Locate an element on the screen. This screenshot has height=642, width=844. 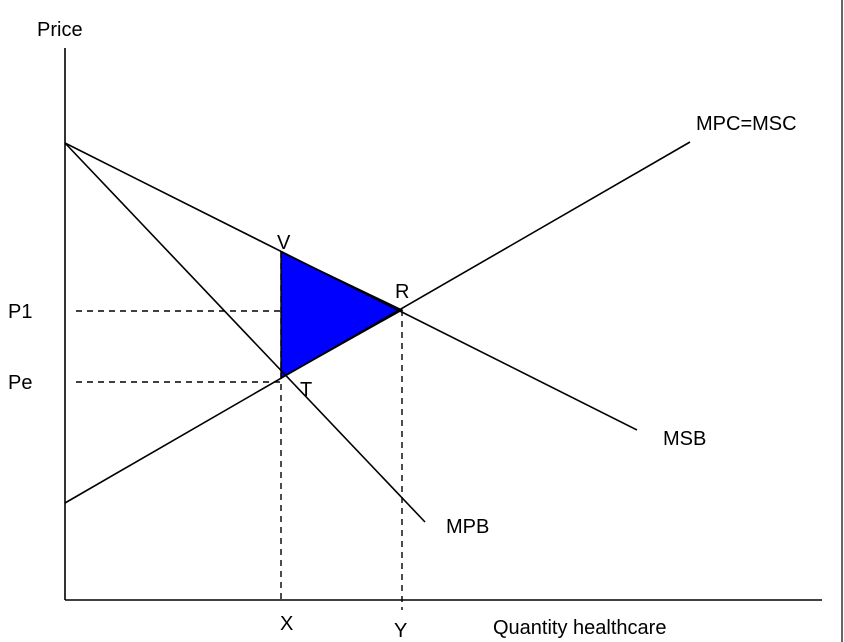
y-axis-label: Price is located at coordinates (60, 30).